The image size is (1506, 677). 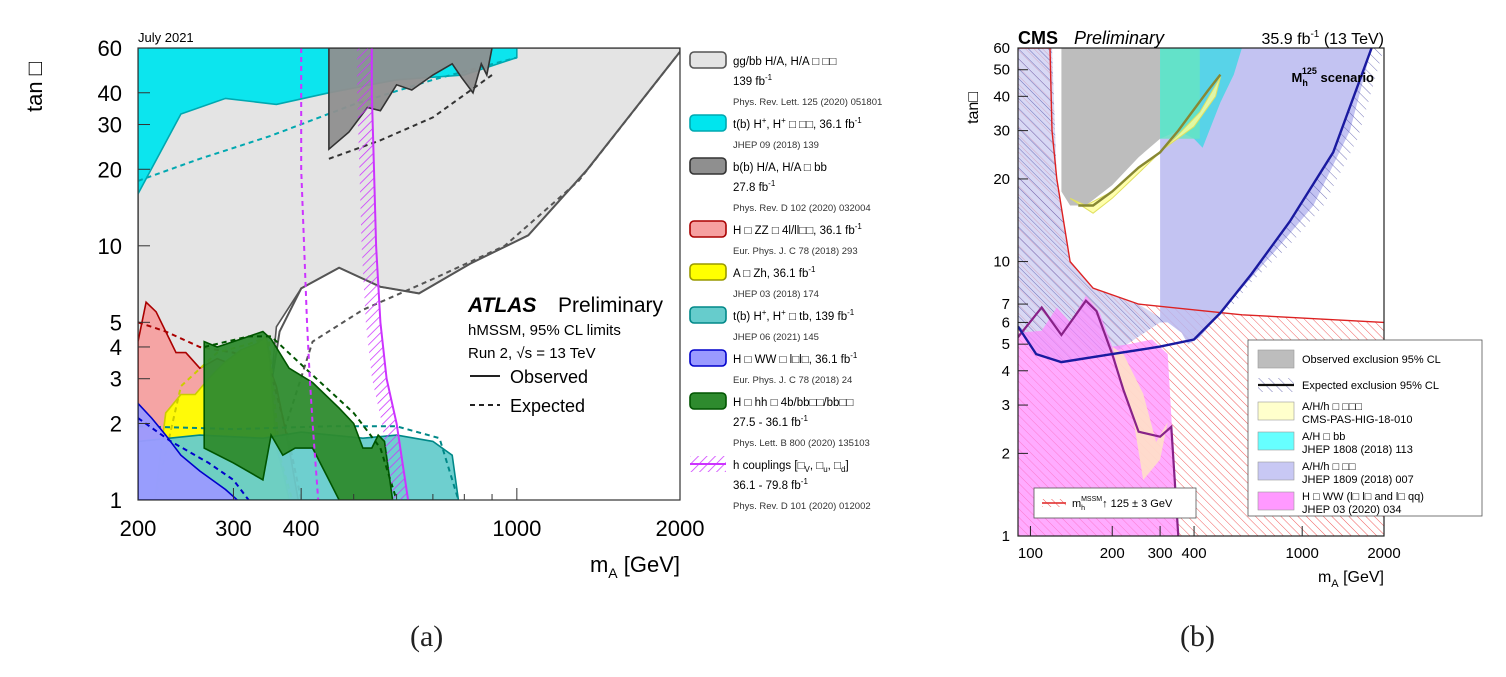 I want to click on x-tick-label: 200, so click(x=138, y=528).